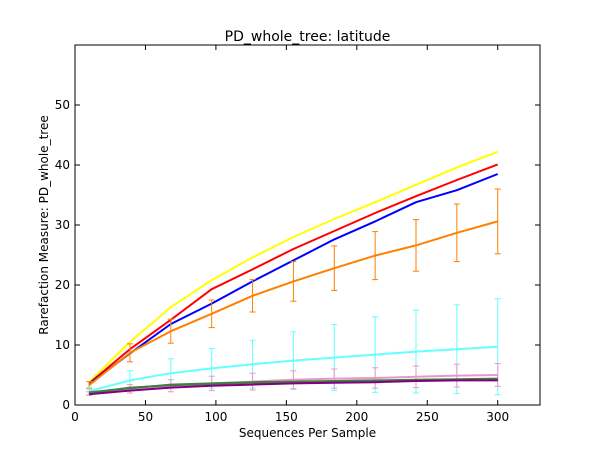 This screenshot has height=450, width=600. Describe the element at coordinates (62, 165) in the screenshot. I see `y-tick-label: 40` at that location.